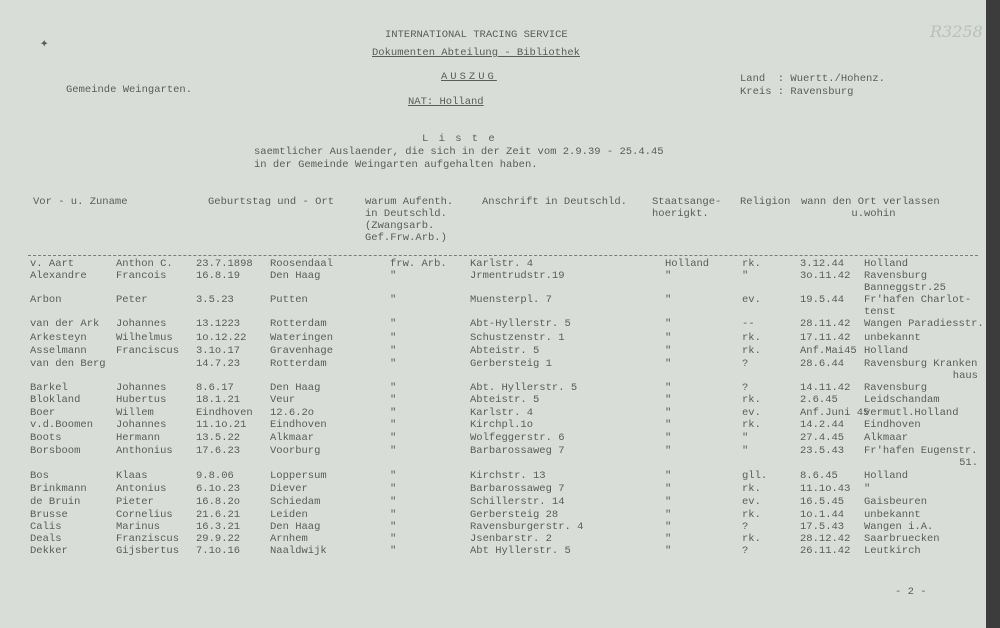 Image resolution: width=1000 pixels, height=628 pixels. What do you see at coordinates (520, 551) in the screenshot?
I see `cell-address: Abt Hyllerstr. 5` at bounding box center [520, 551].